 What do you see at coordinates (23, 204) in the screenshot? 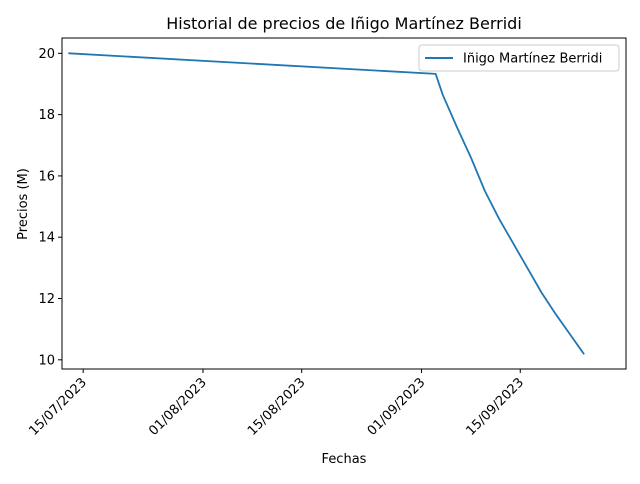
I see `y-axis-label: Precios (M)` at bounding box center [23, 204].